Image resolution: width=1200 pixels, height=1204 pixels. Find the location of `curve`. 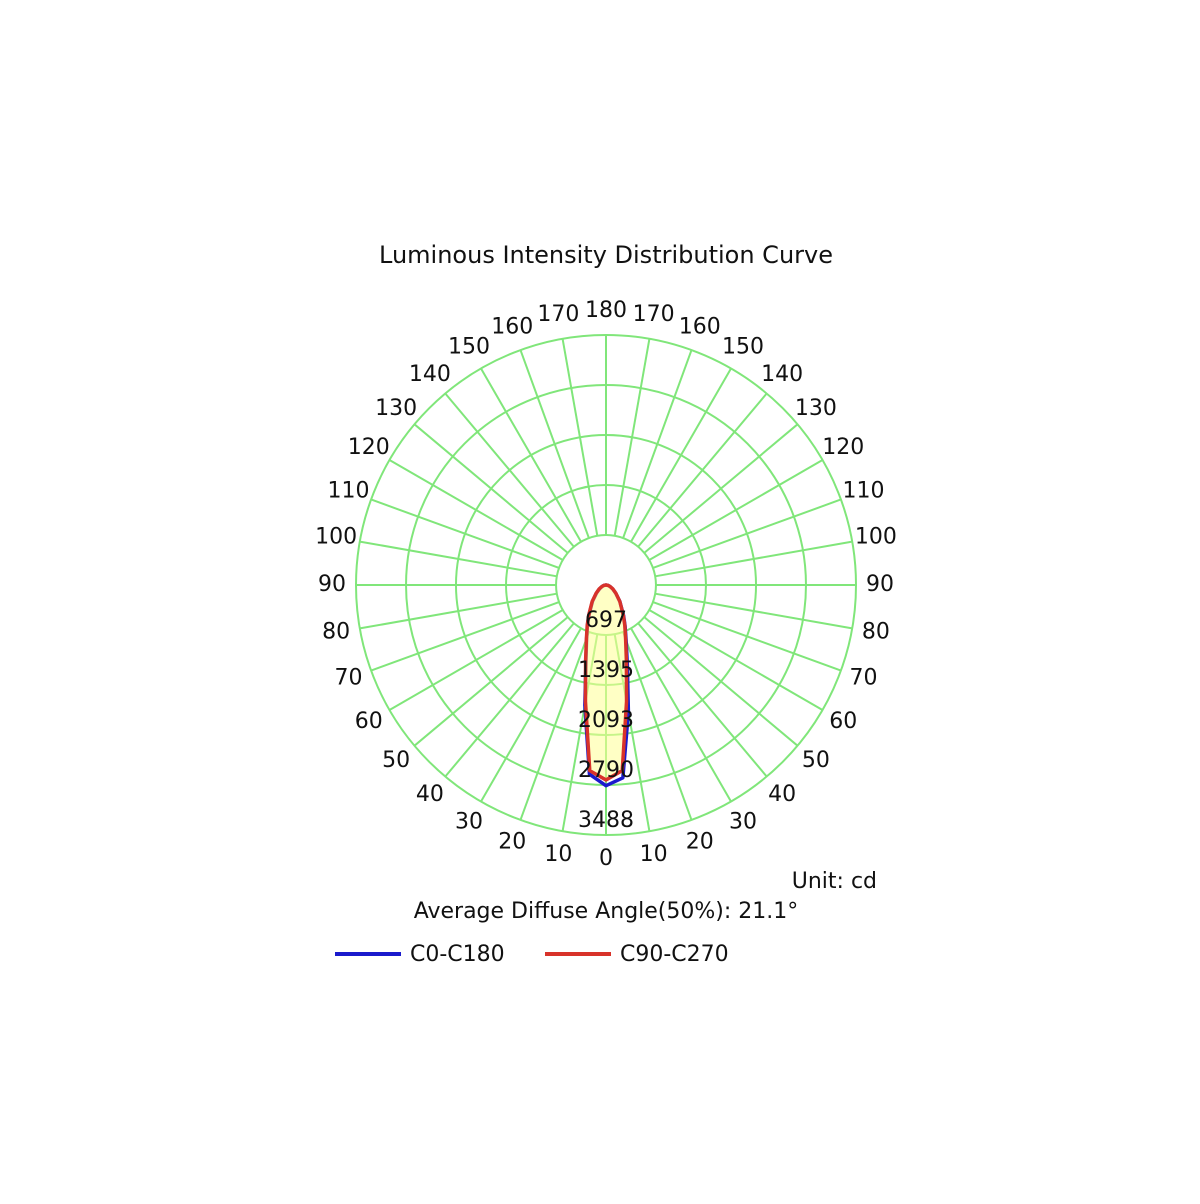

curve is located at coordinates (606, 682).